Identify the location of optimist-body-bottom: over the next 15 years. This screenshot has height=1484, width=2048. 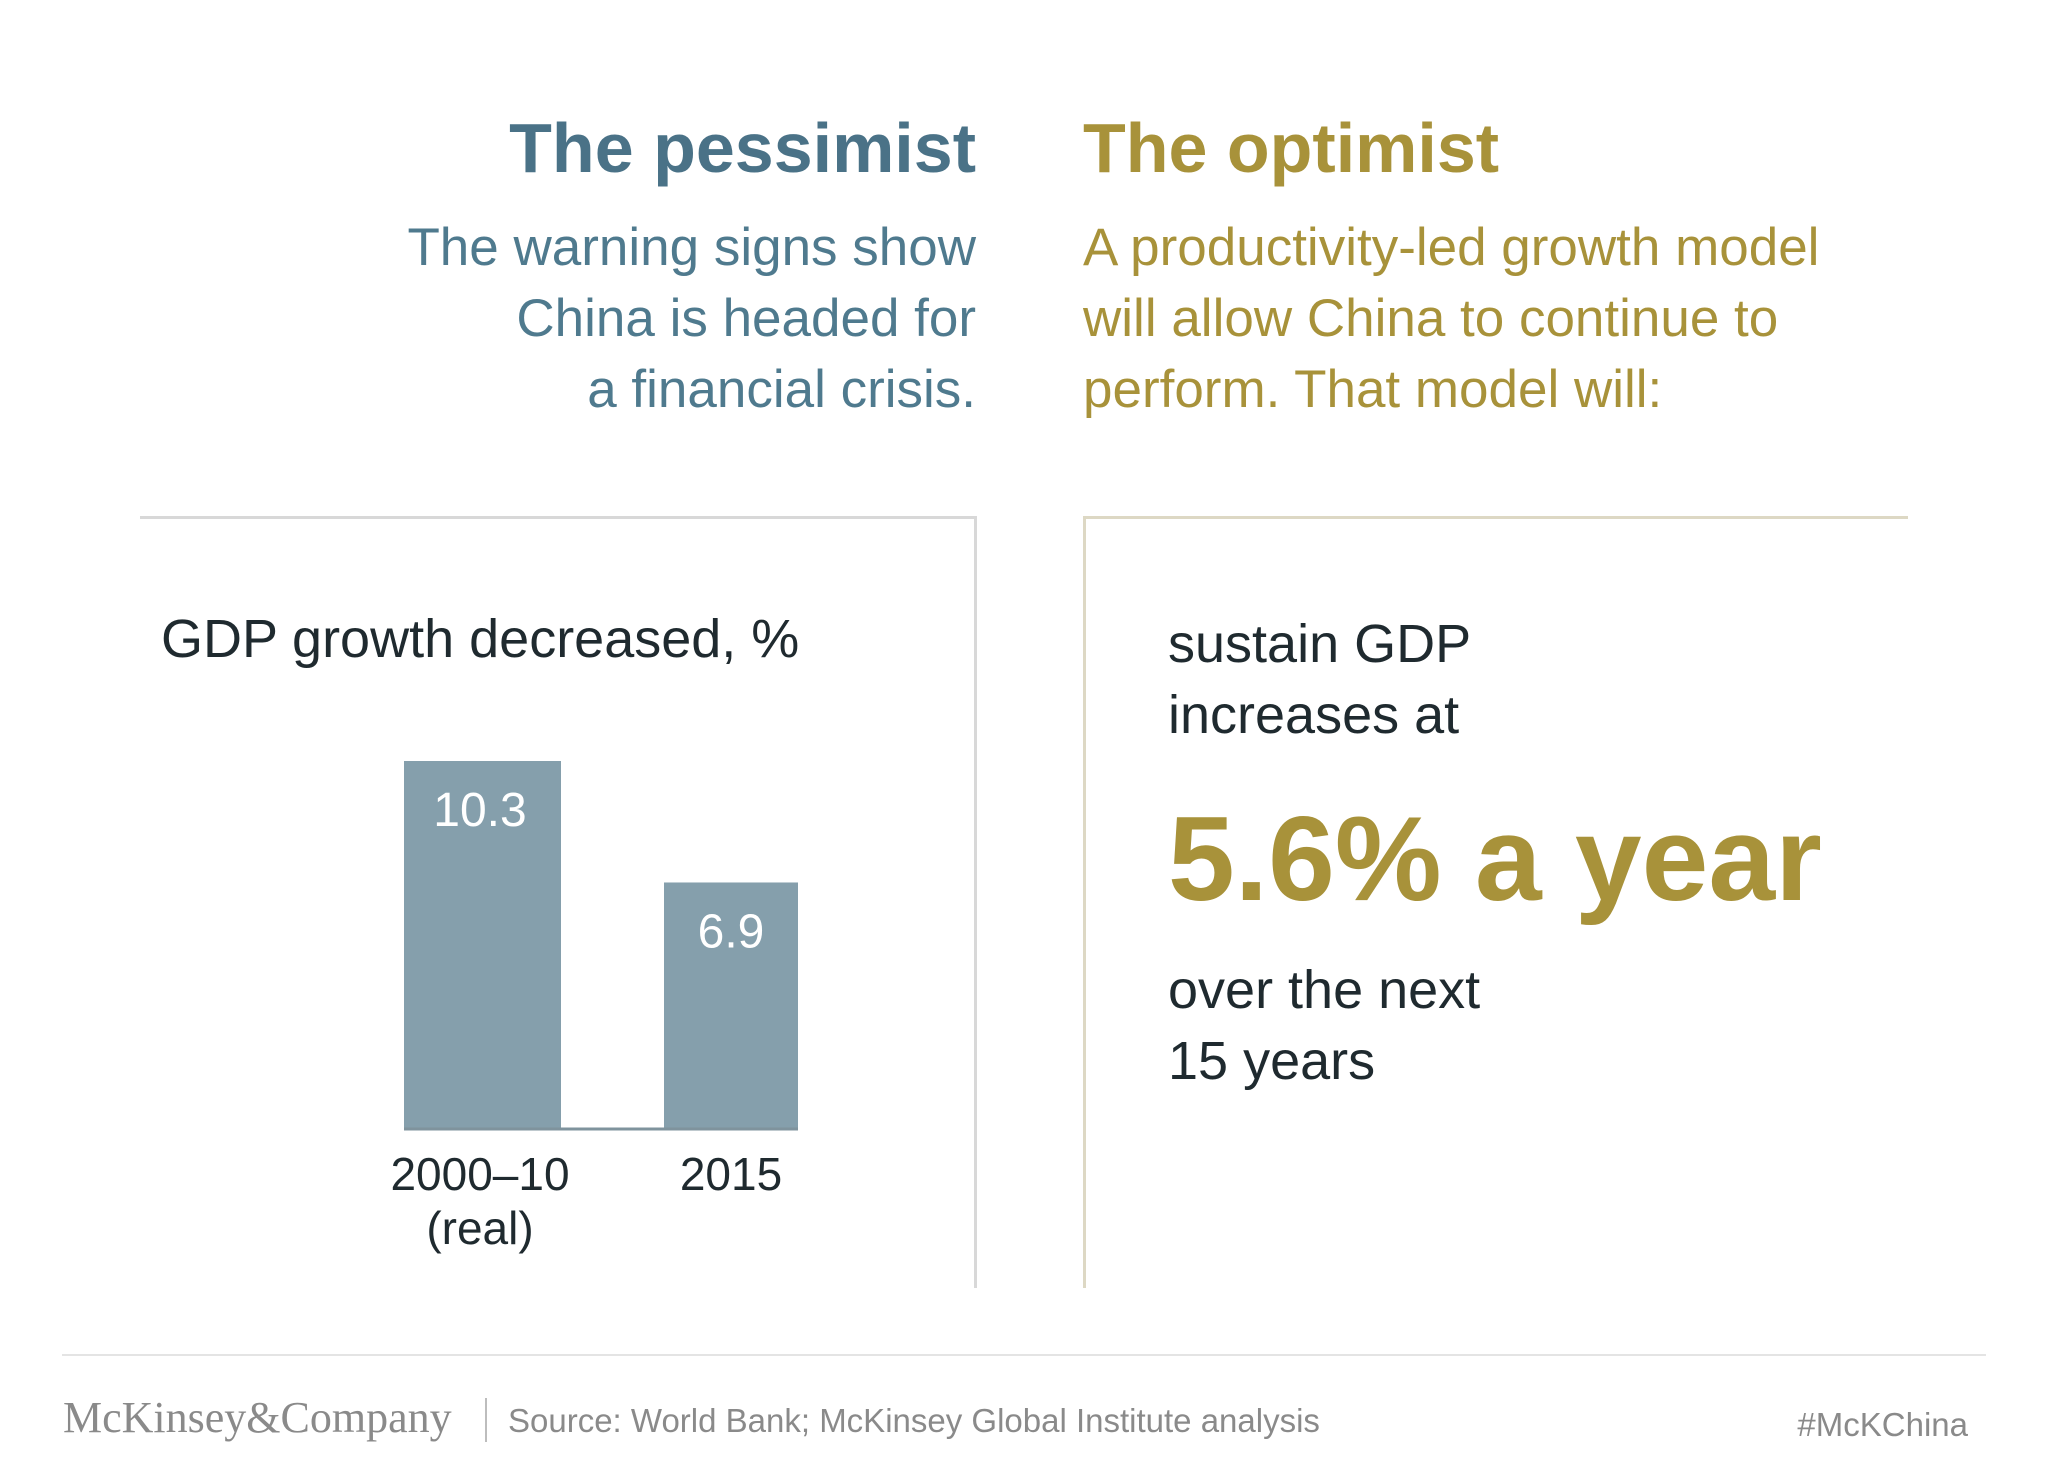
(1324, 1026).